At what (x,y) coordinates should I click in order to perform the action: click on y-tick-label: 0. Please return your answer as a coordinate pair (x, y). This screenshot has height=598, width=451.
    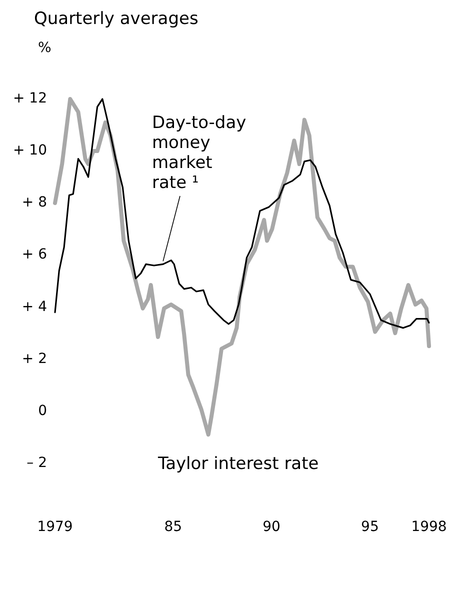
    Looking at the image, I should click on (42, 410).